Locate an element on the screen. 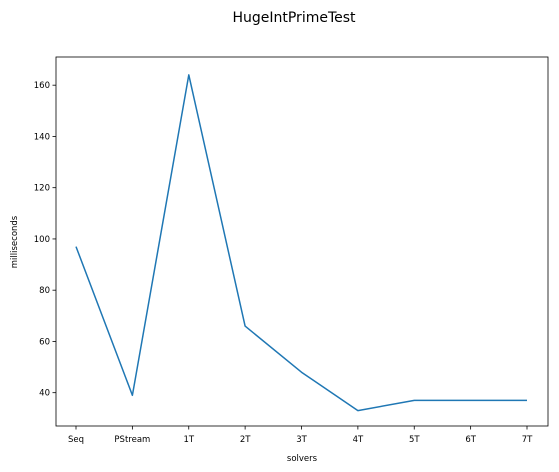 The image size is (559, 472). y-axis-label: milliseconds is located at coordinates (15, 241).